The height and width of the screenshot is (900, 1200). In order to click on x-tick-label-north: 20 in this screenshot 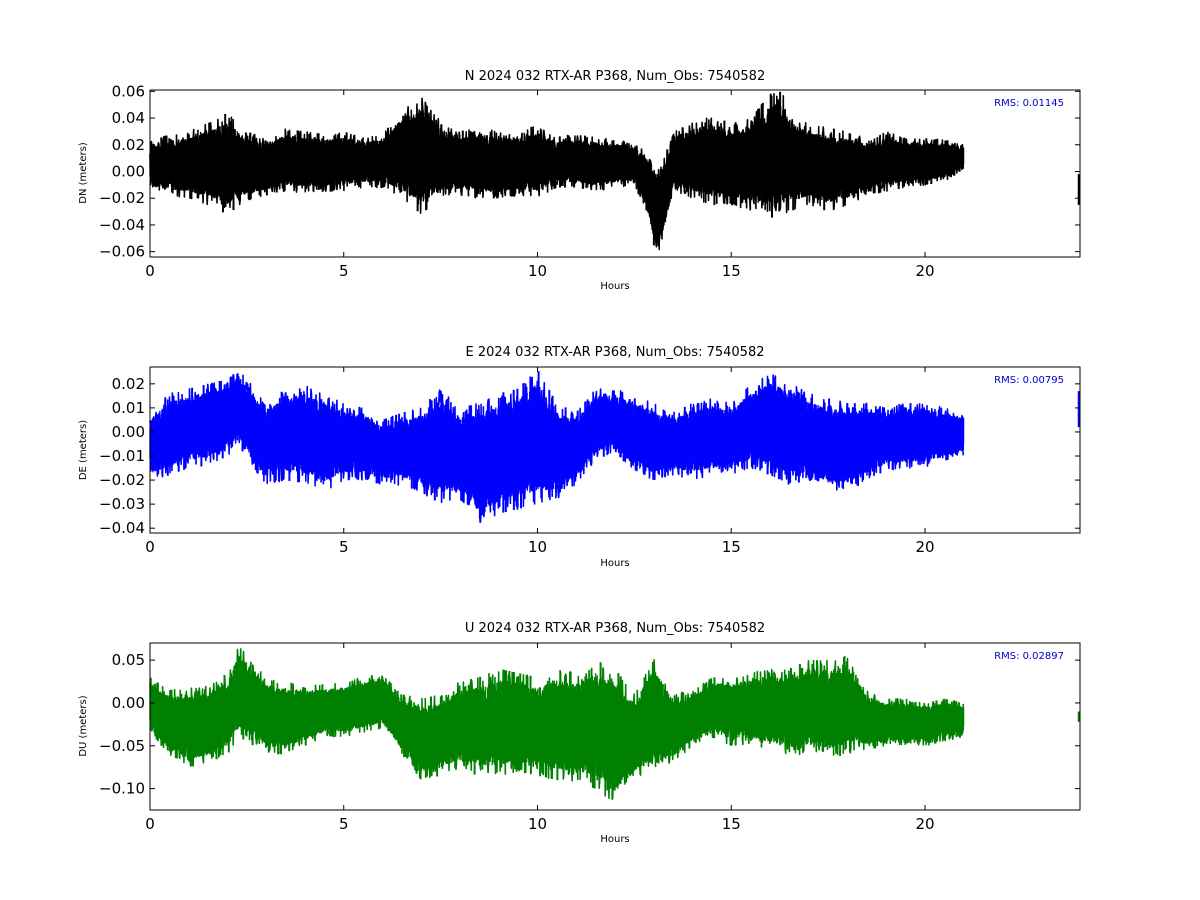, I will do `click(924, 271)`.